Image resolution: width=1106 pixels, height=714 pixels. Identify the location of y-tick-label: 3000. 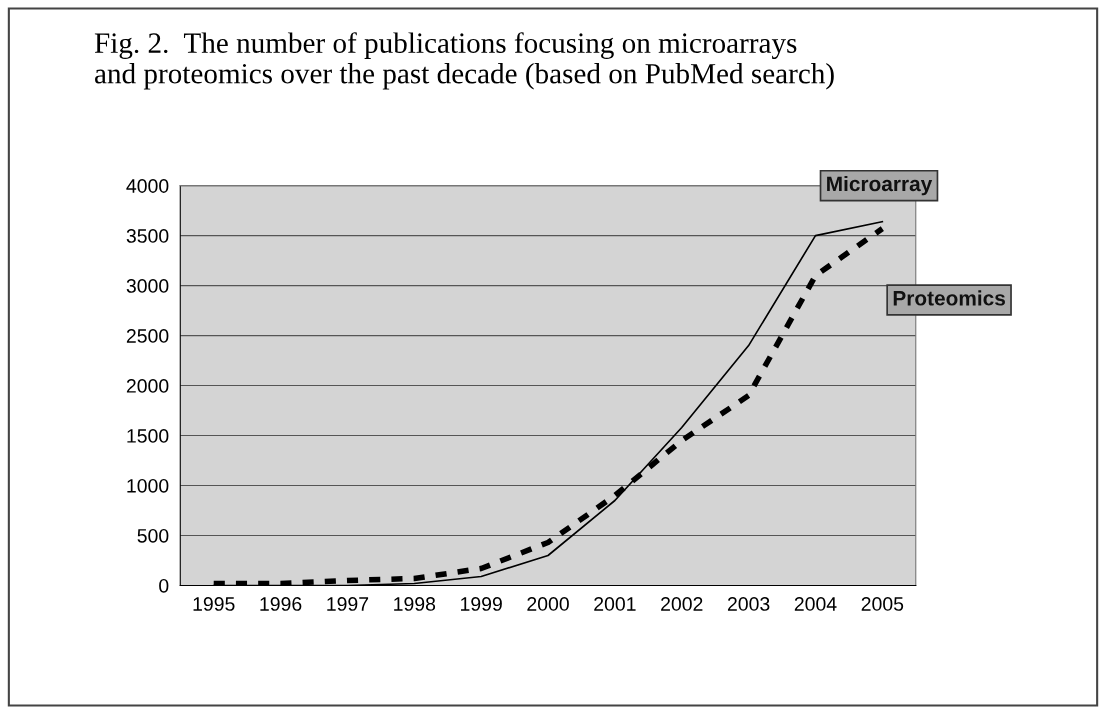
(147, 286).